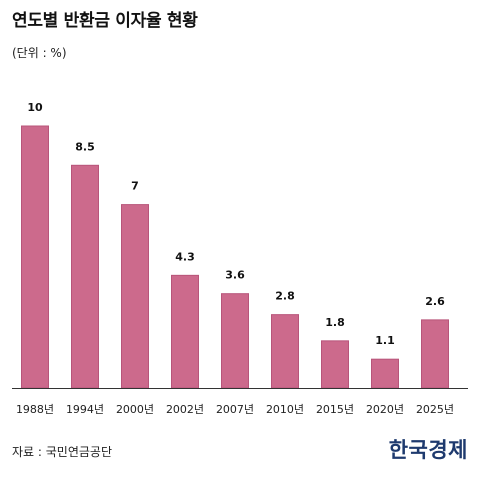 The width and height of the screenshot is (480, 480). Describe the element at coordinates (62, 452) in the screenshot. I see `source-note: 자료 : 국민연금공단` at that location.